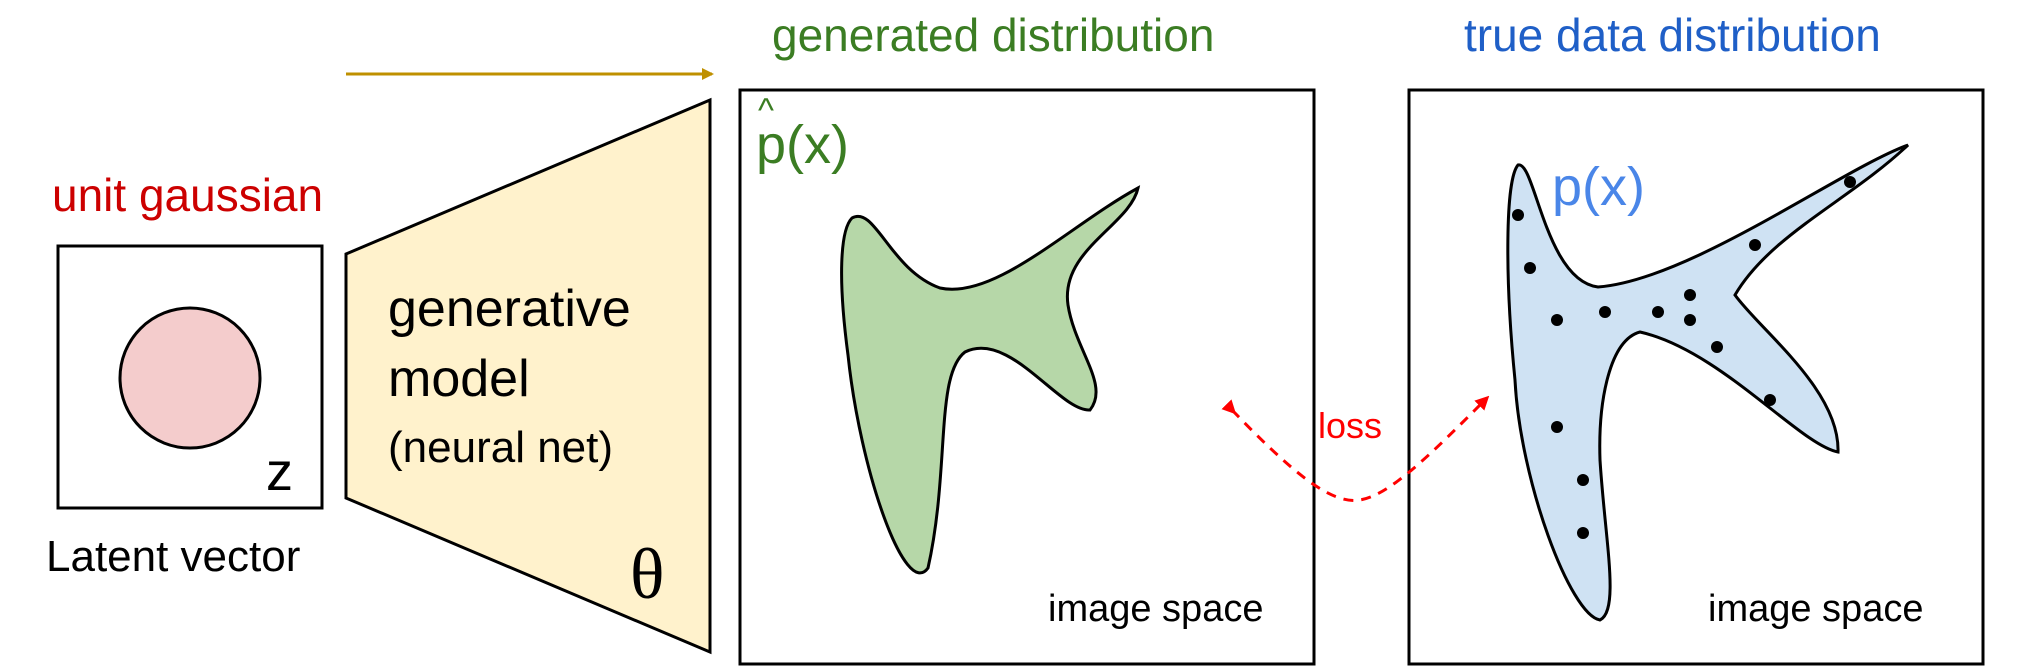 This screenshot has width=2019, height=669. Describe the element at coordinates (990, 380) in the screenshot. I see `generated-shape` at that location.